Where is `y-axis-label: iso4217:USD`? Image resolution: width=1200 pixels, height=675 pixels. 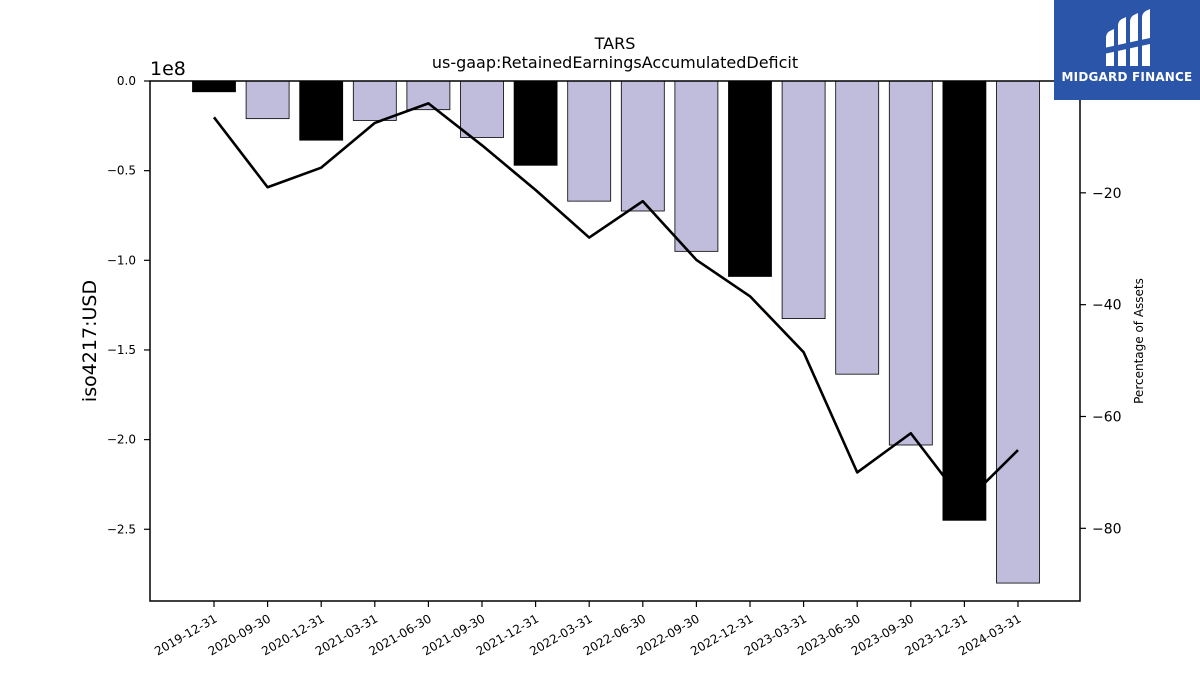 y-axis-label: iso4217:USD is located at coordinates (90, 341).